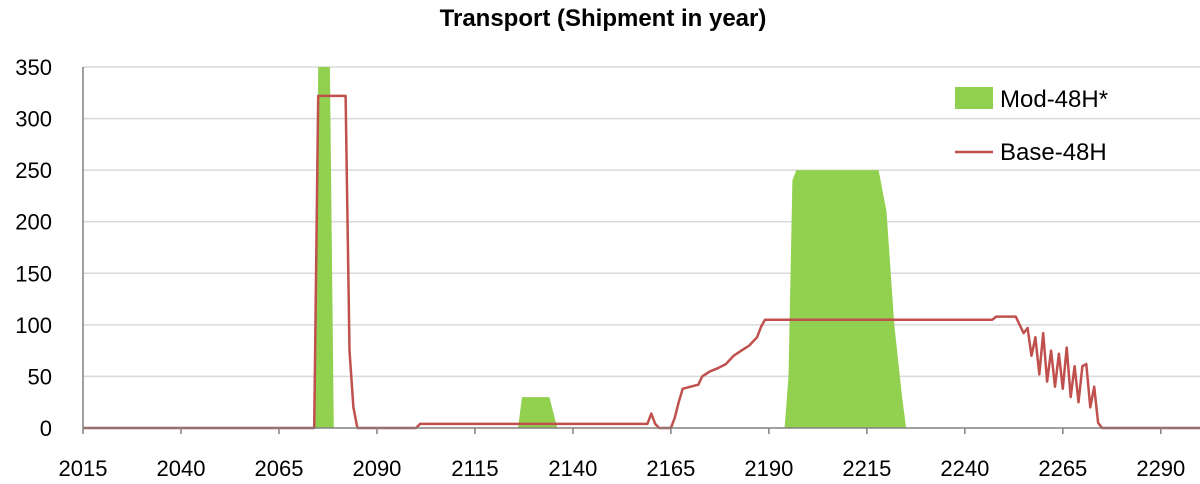 This screenshot has width=1200, height=484. Describe the element at coordinates (670, 468) in the screenshot. I see `x-tick-label-2165: 2165` at that location.